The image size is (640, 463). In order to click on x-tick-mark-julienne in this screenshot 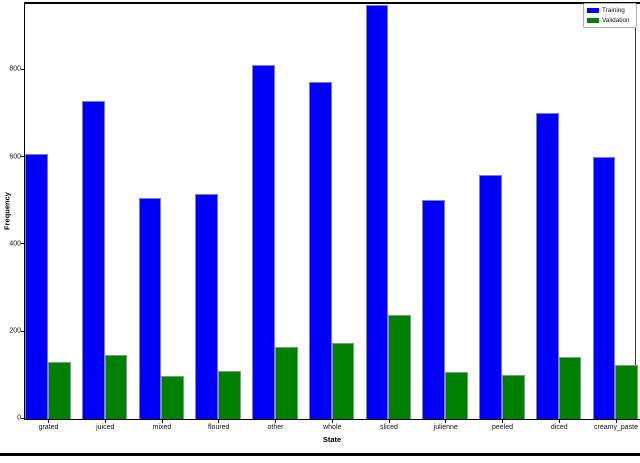, I will do `click(446, 421)`.